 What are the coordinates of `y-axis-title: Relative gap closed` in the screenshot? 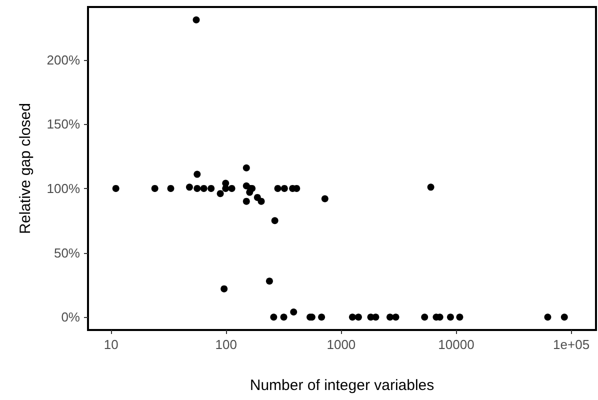 It's located at (25, 168).